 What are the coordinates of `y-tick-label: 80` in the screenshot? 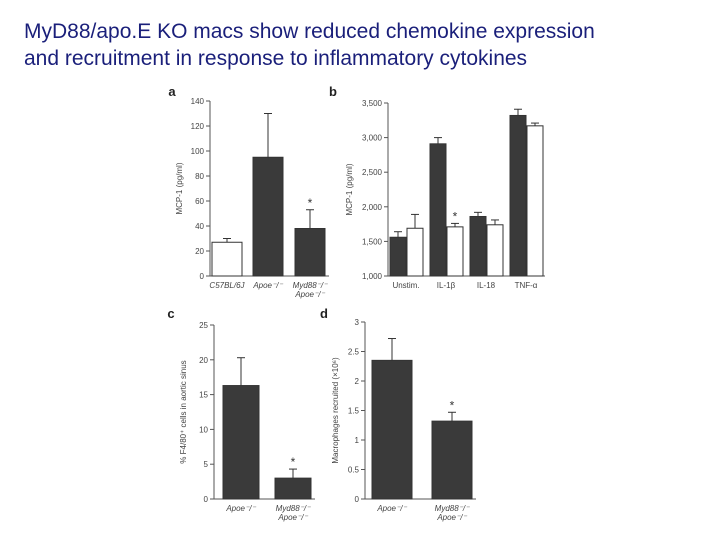 It's located at (199, 176).